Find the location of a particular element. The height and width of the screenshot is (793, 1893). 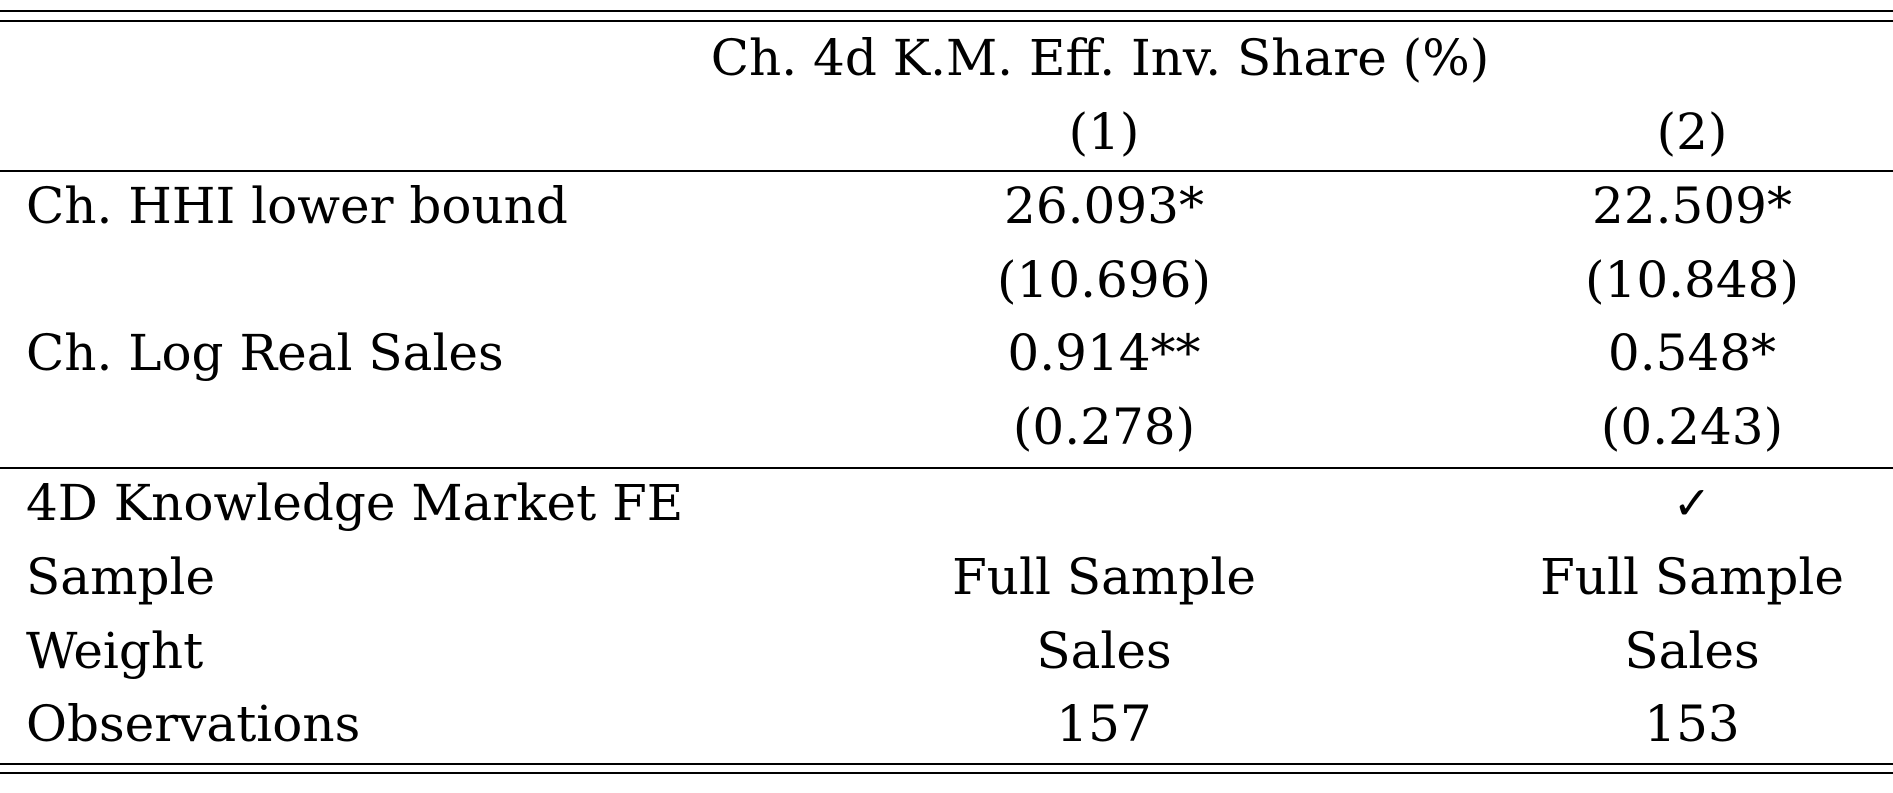

dependent-variable-header: Ch. 4d K.M. Eff. Inv. Share (%) is located at coordinates (1100, 58).